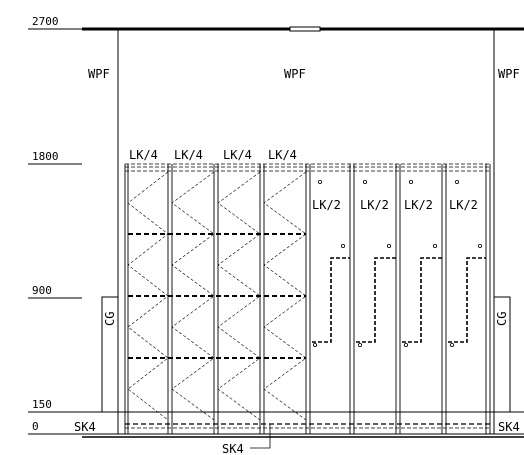 The width and height of the screenshot is (524, 455). Describe the element at coordinates (42, 404) in the screenshot. I see `level-label-150: 150` at that location.